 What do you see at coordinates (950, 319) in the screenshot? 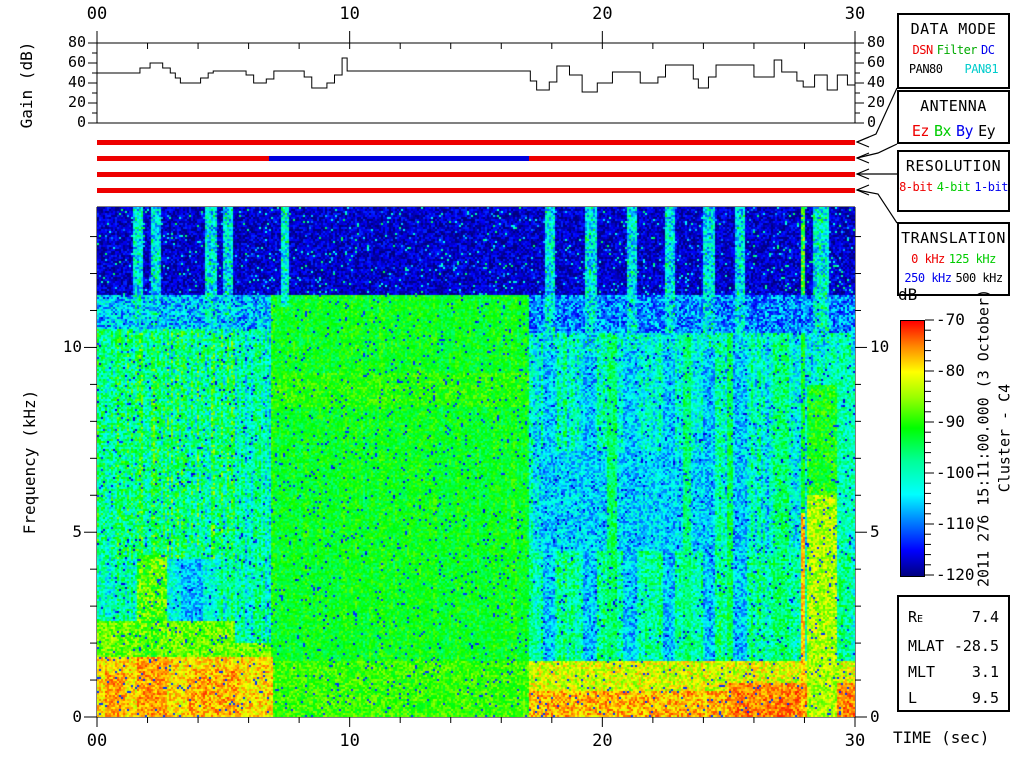
I see `colorbar-tick-label: -70` at bounding box center [950, 319].